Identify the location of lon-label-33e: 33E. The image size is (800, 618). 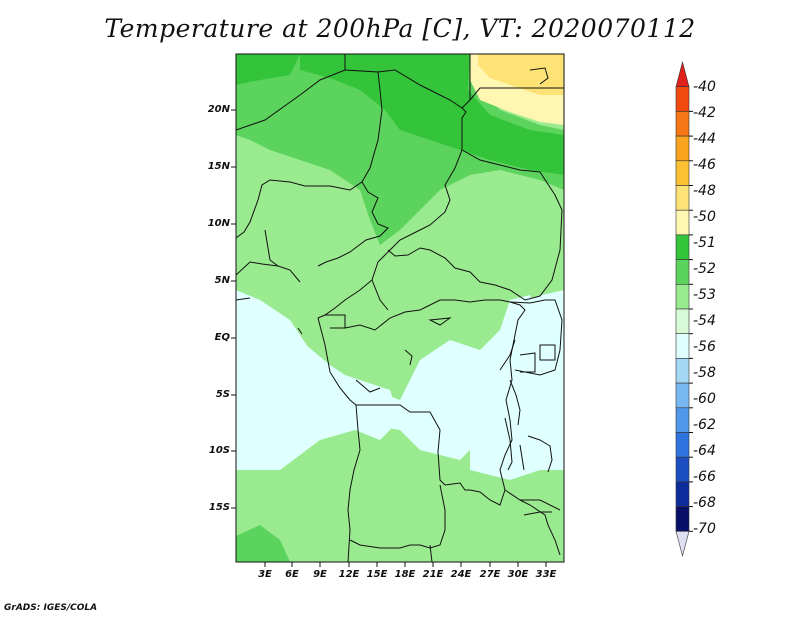
(546, 574).